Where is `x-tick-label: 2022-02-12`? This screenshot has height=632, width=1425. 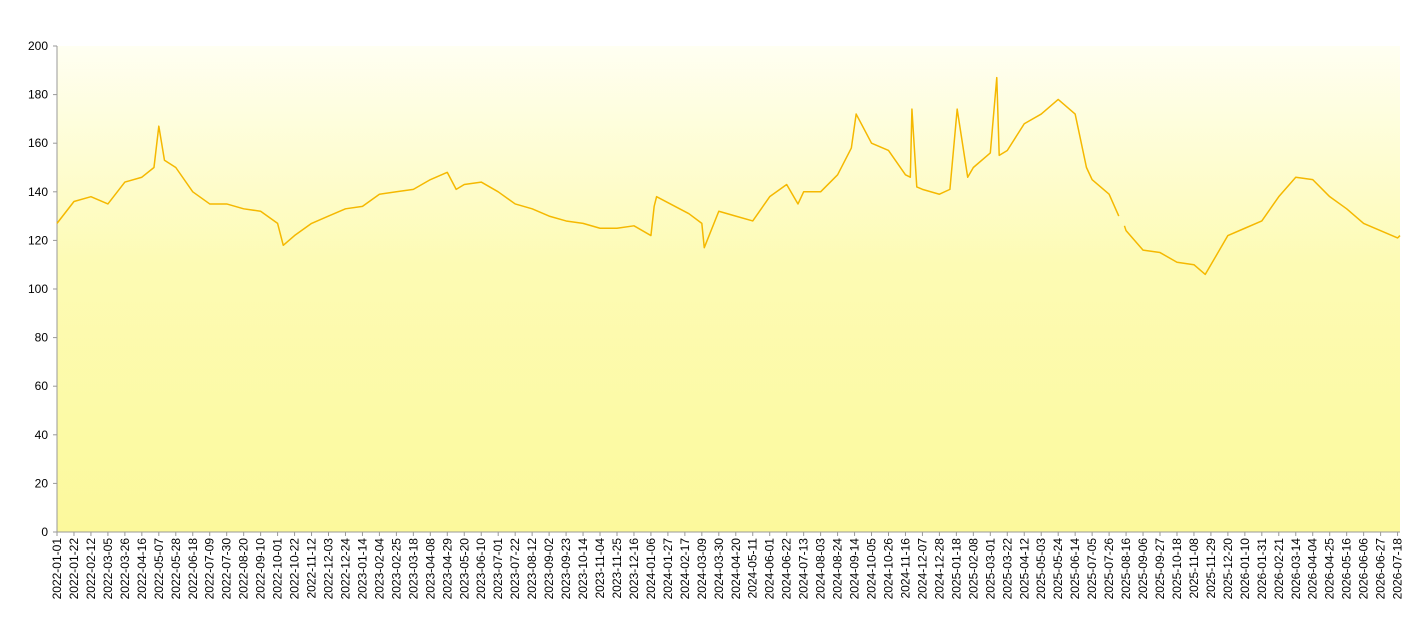 x-tick-label: 2022-02-12 is located at coordinates (91, 569).